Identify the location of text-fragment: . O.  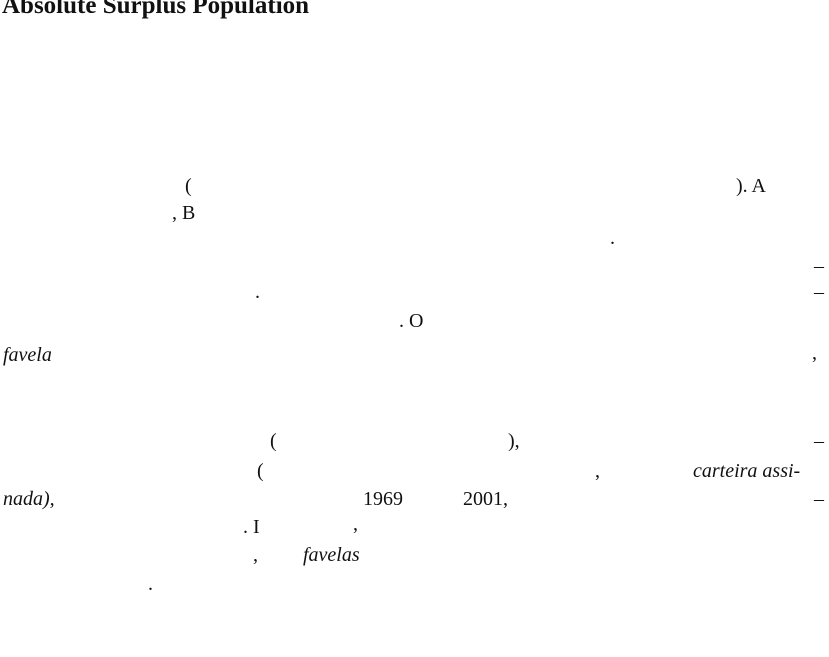
(411, 321).